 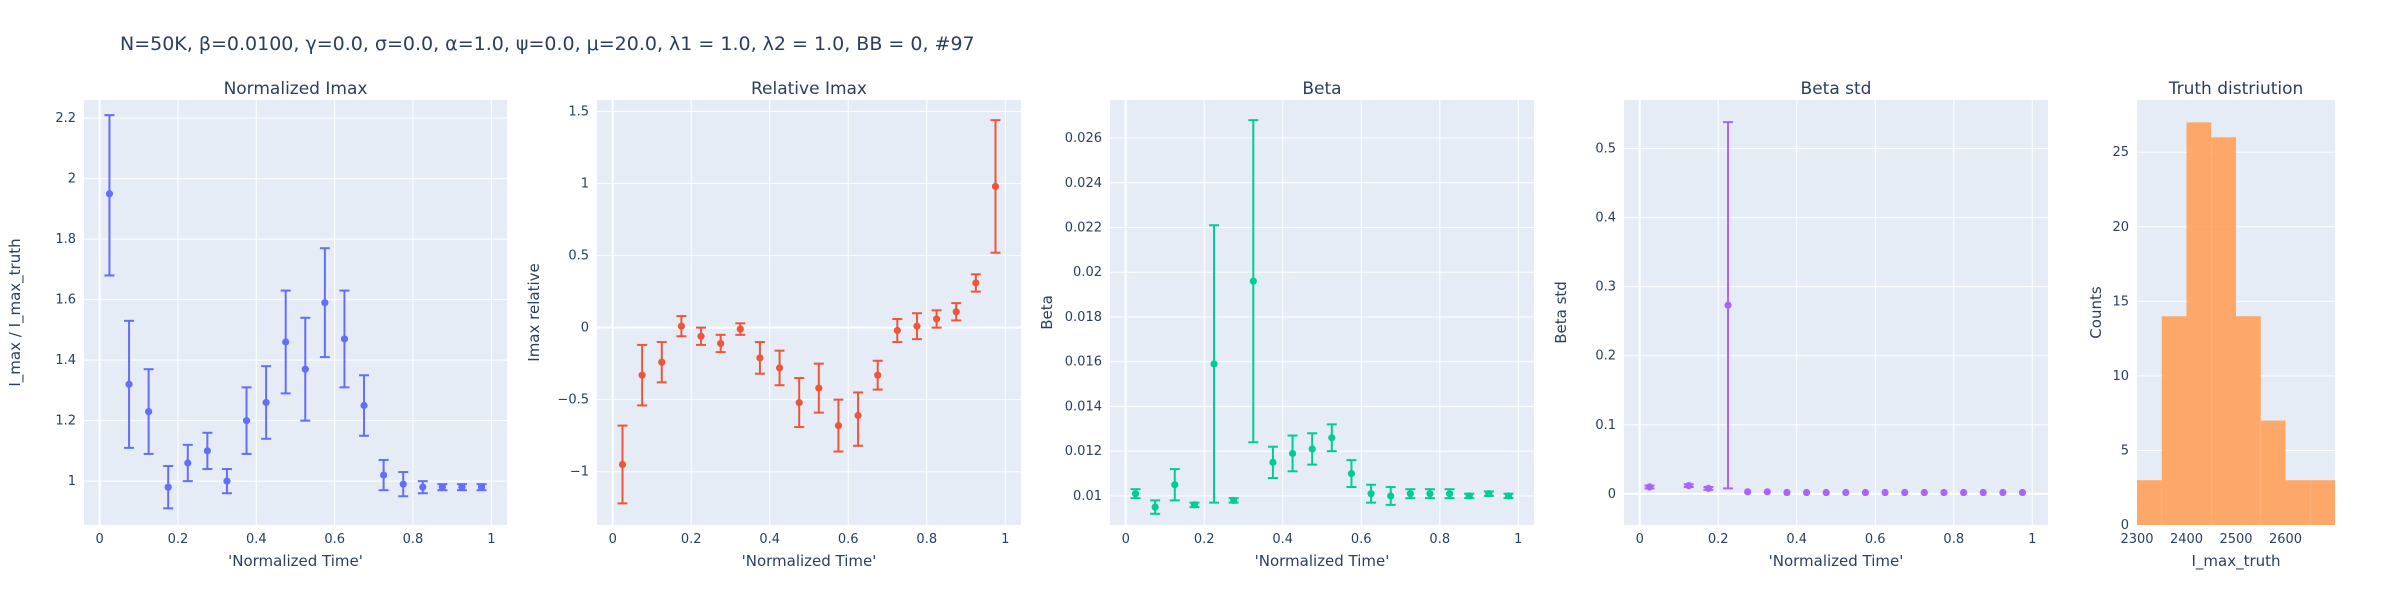 What do you see at coordinates (1083, 317) in the screenshot?
I see `y-tick-label: 0.018` at bounding box center [1083, 317].